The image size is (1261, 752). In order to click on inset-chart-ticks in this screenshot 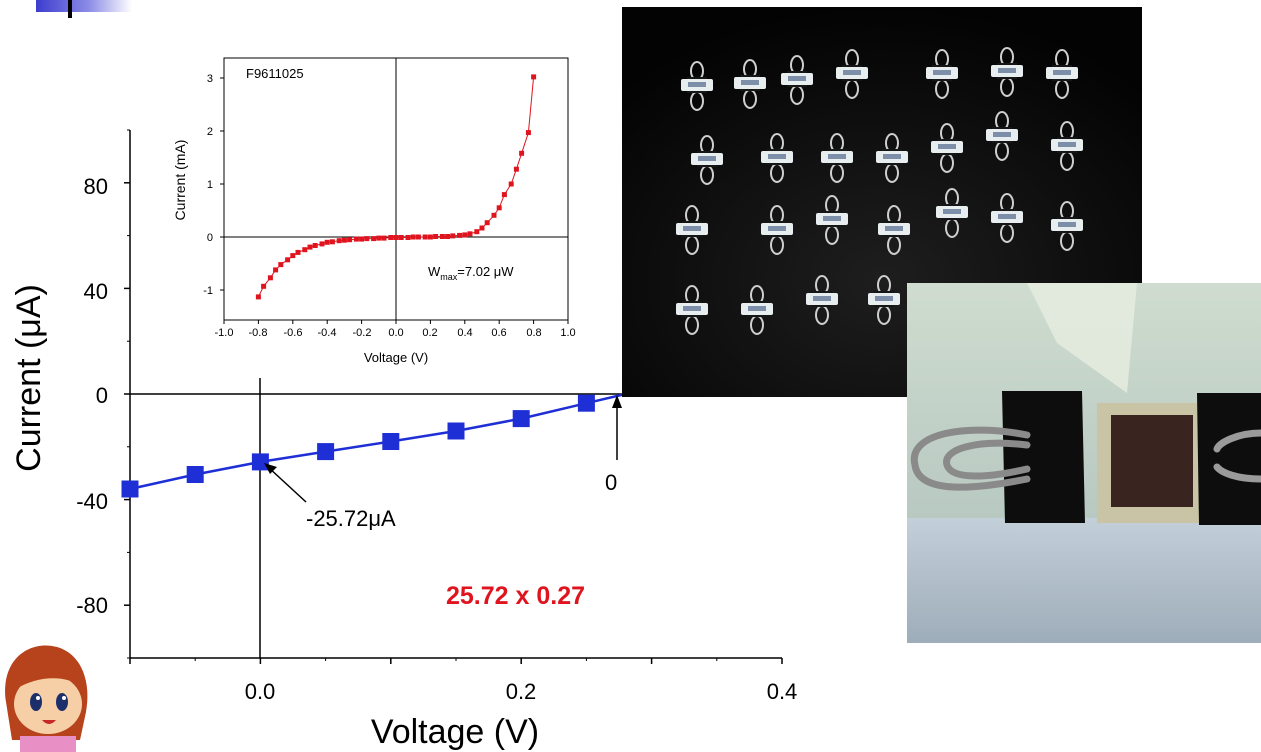, I will do `click(394, 200)`.